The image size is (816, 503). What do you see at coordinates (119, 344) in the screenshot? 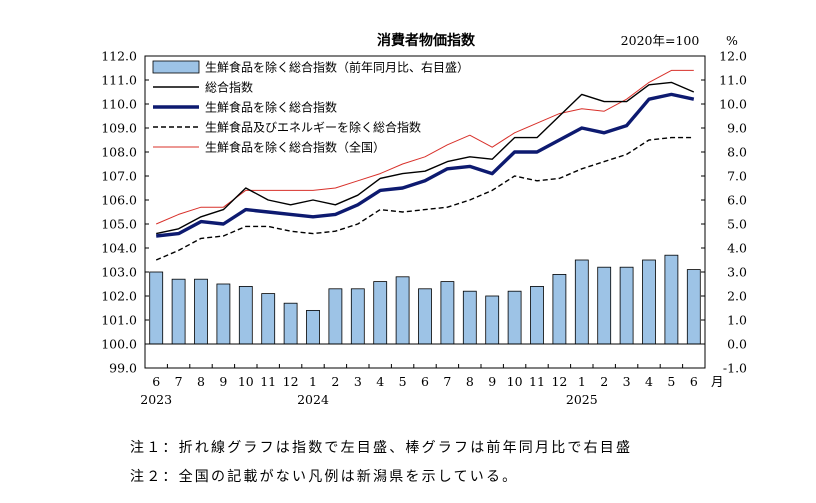
I see `left-tick-label: 100.0` at bounding box center [119, 344].